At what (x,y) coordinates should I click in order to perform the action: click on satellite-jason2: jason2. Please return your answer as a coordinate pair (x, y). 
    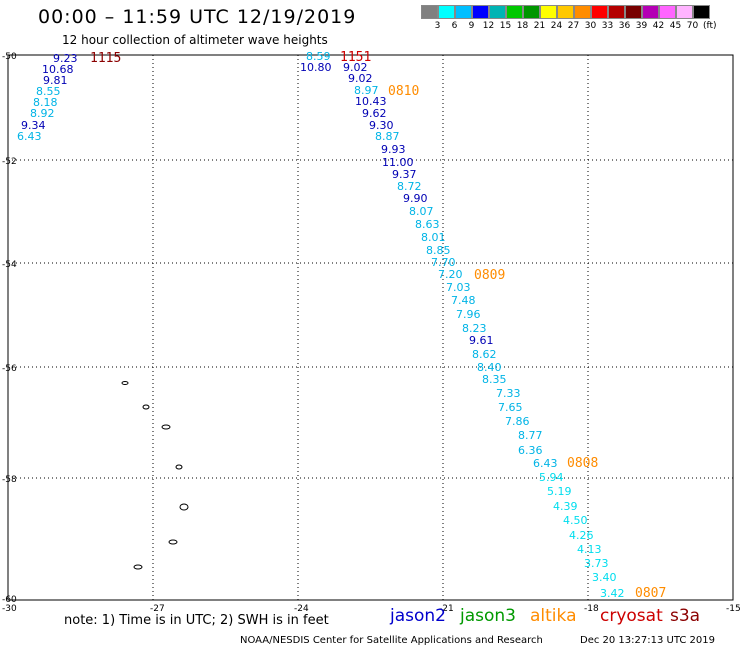
    Looking at the image, I should click on (418, 616).